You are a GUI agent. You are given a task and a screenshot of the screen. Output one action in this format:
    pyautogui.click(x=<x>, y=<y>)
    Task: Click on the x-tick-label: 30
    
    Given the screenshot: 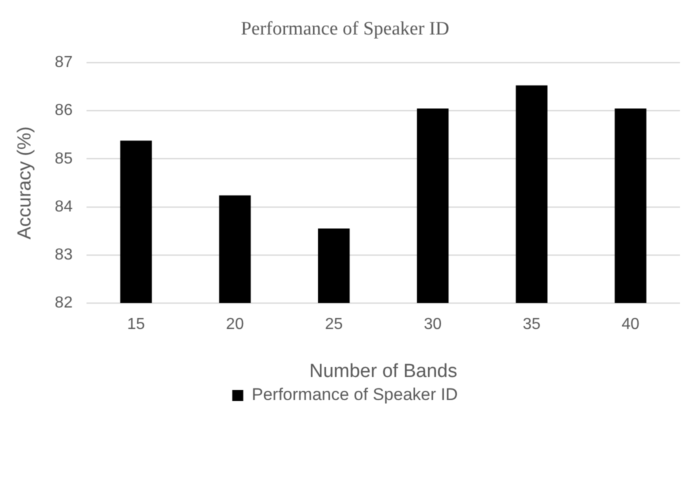 What is the action you would take?
    pyautogui.click(x=433, y=325)
    